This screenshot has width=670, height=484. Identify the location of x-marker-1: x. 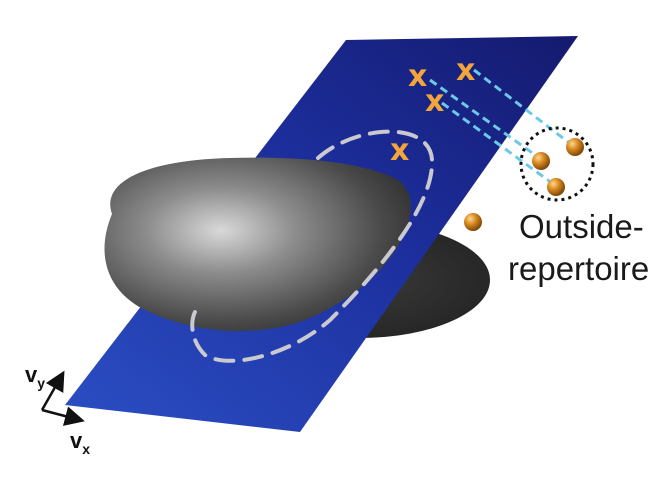
(417, 76).